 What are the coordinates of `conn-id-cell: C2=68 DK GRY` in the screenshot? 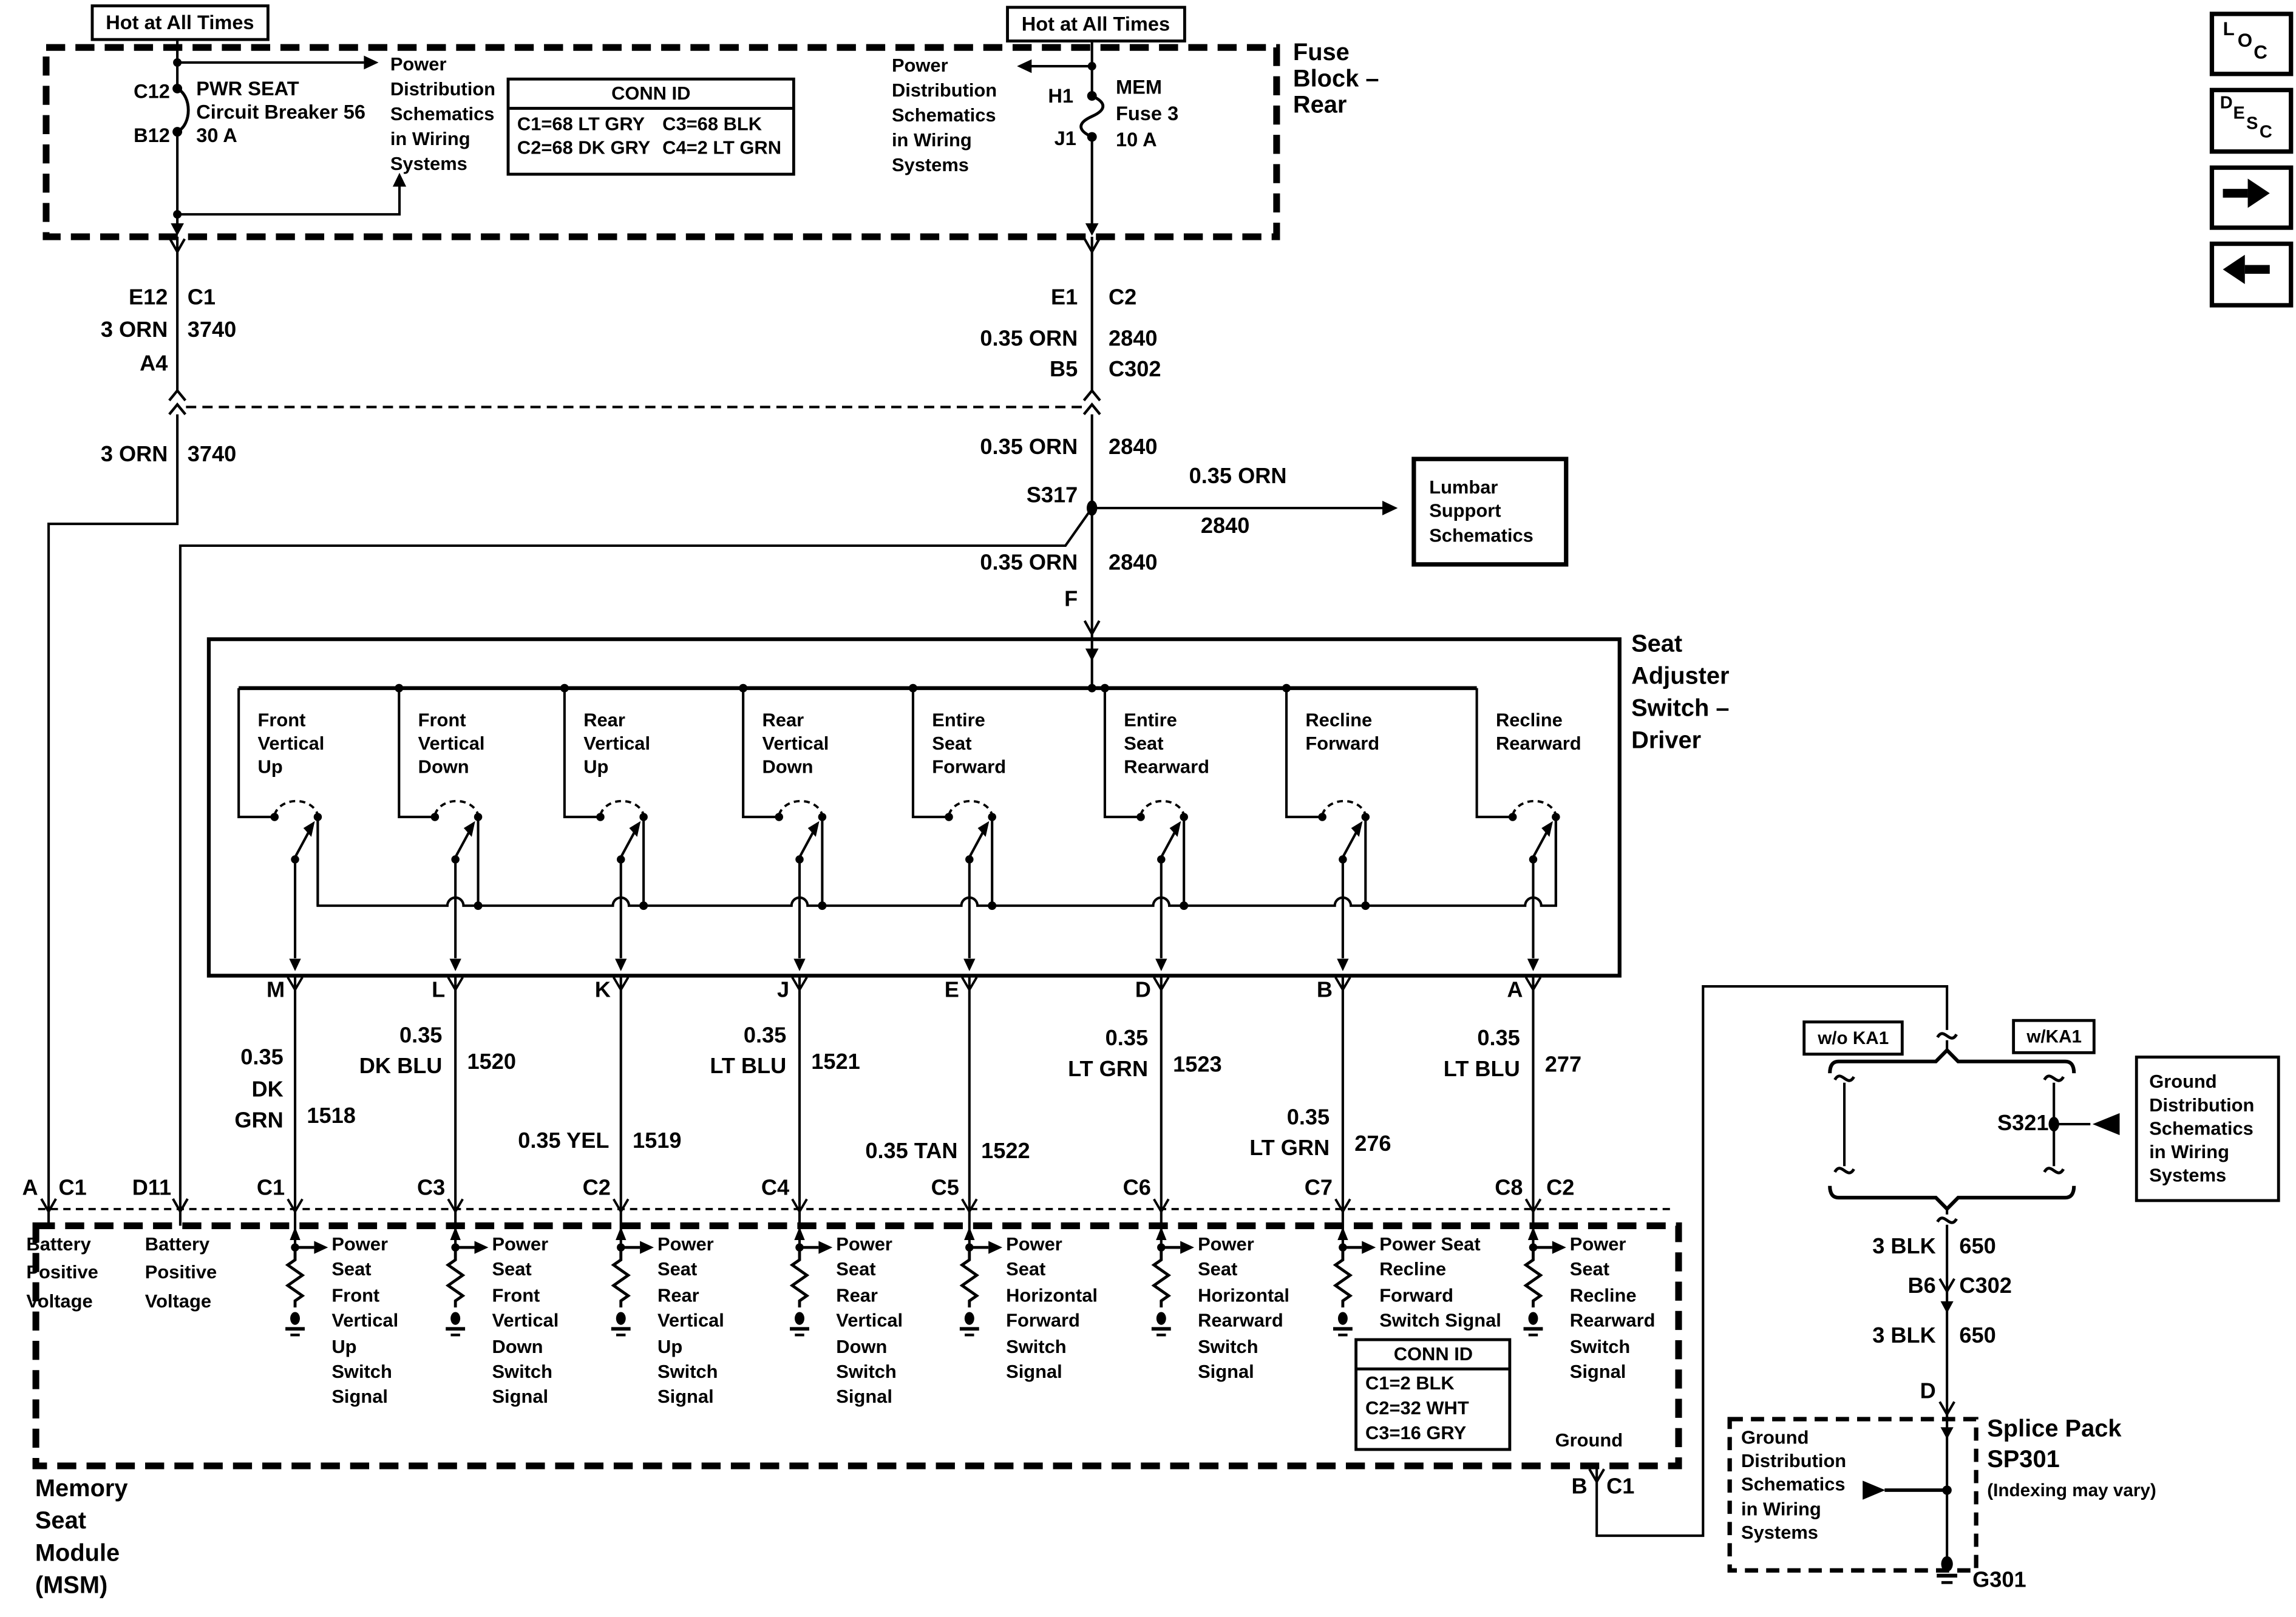 It's located at (584, 147).